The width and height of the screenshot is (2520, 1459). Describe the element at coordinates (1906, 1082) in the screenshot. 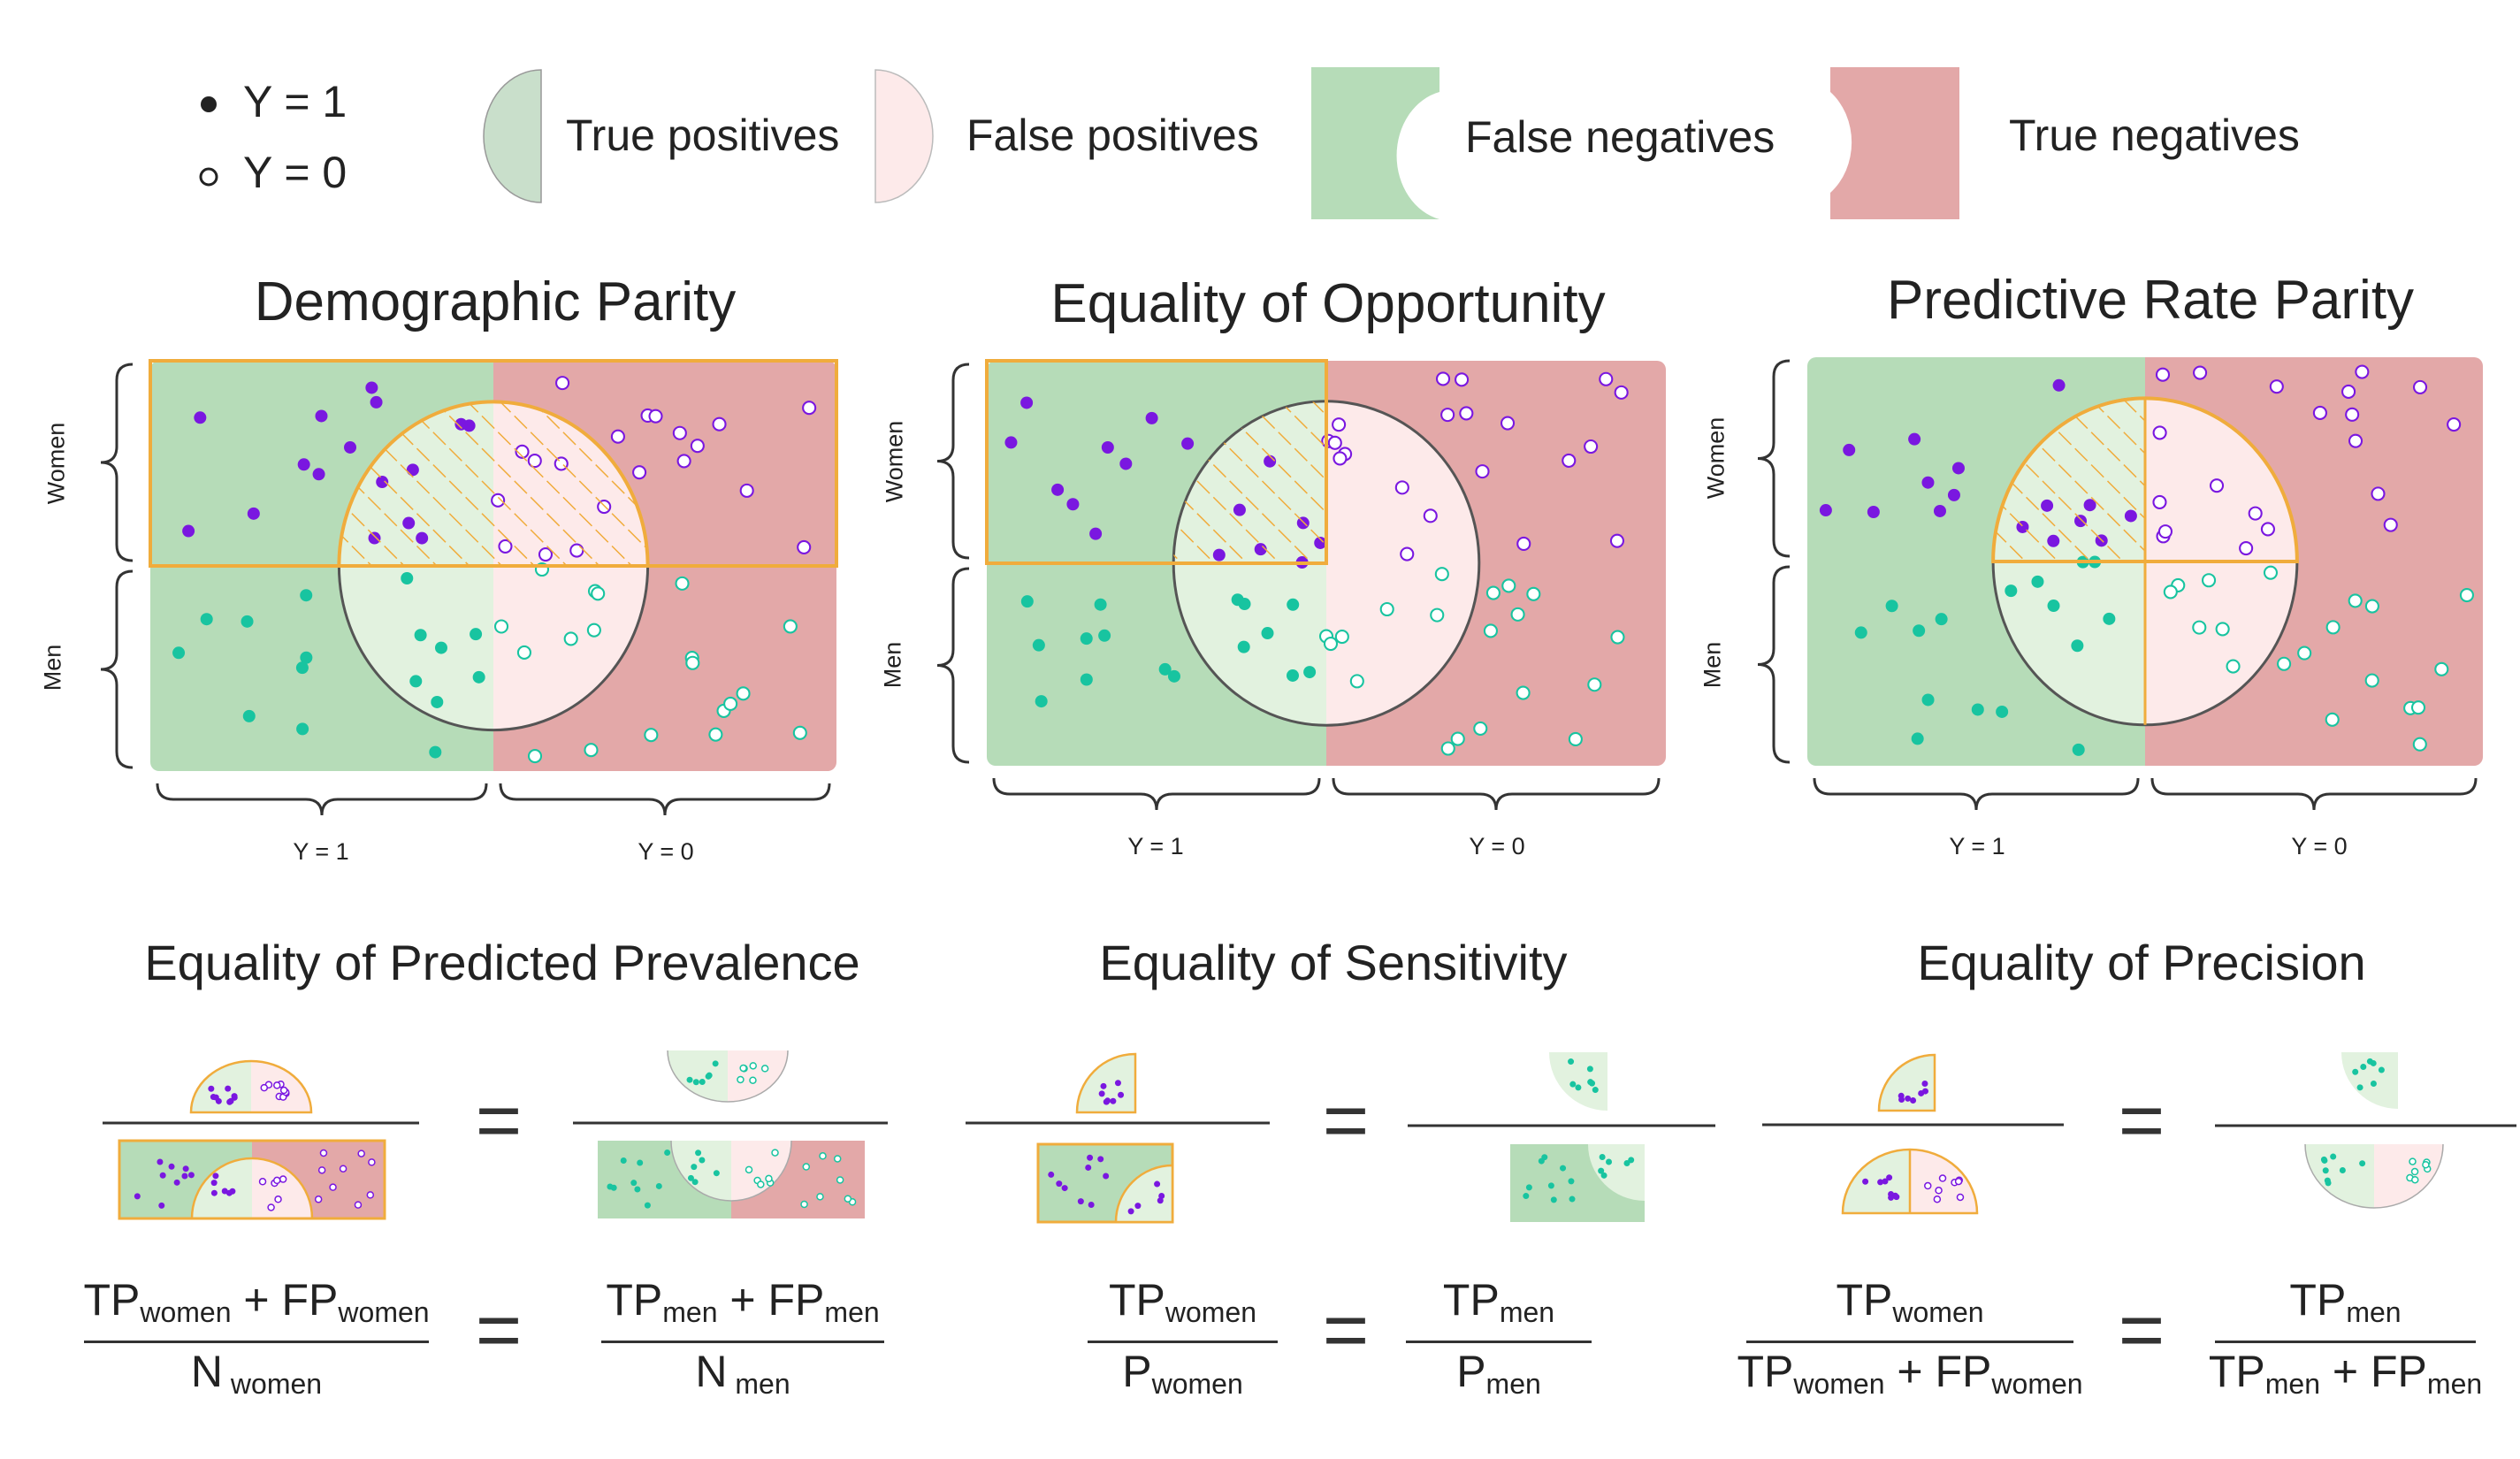

I see `pictogram-precision-women` at that location.